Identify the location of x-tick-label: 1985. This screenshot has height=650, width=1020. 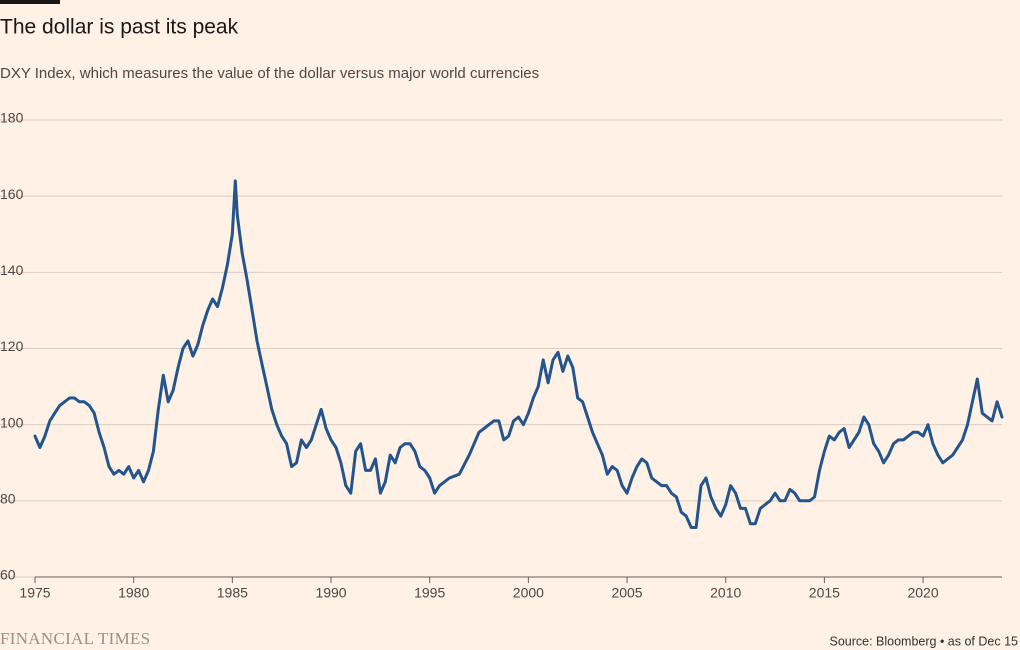
(232, 593).